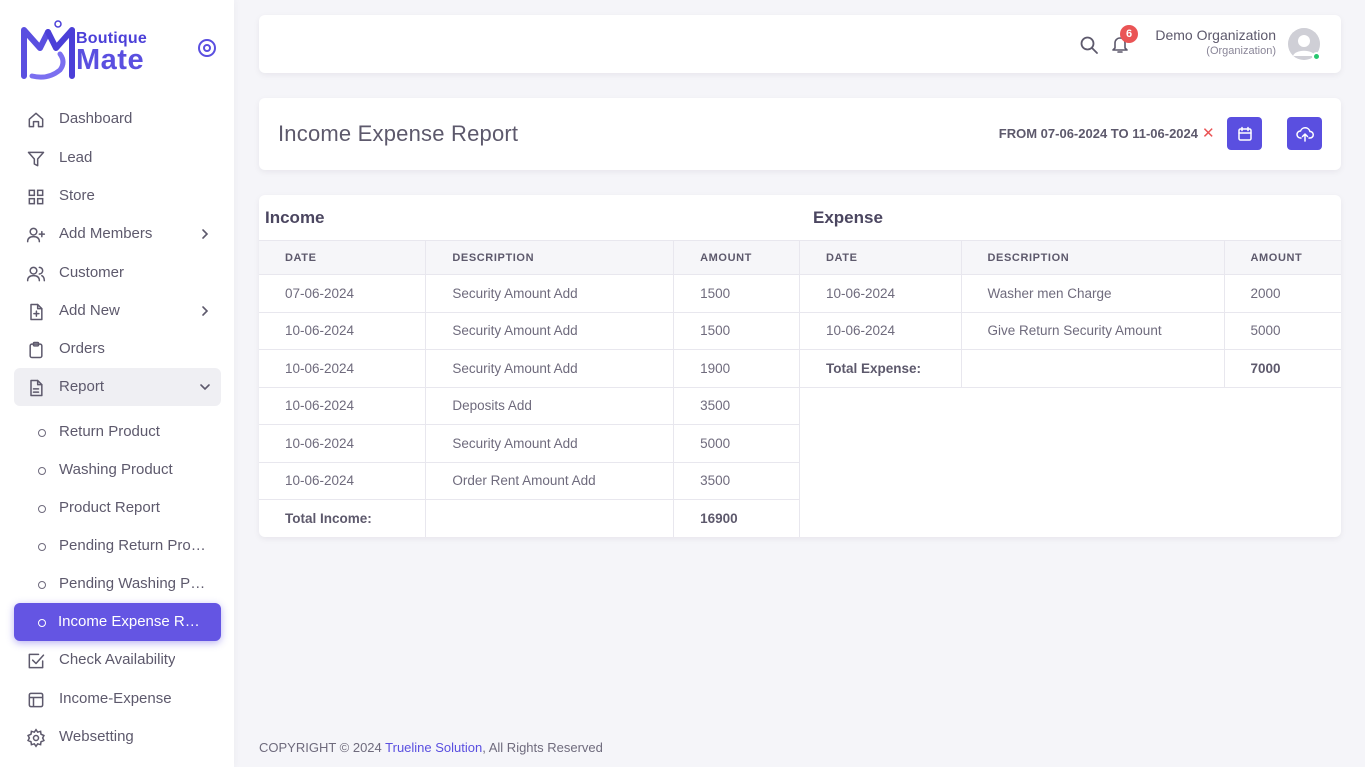 The height and width of the screenshot is (767, 1365). I want to click on expense-total-row: Total Expense: 7000, so click(1070, 368).